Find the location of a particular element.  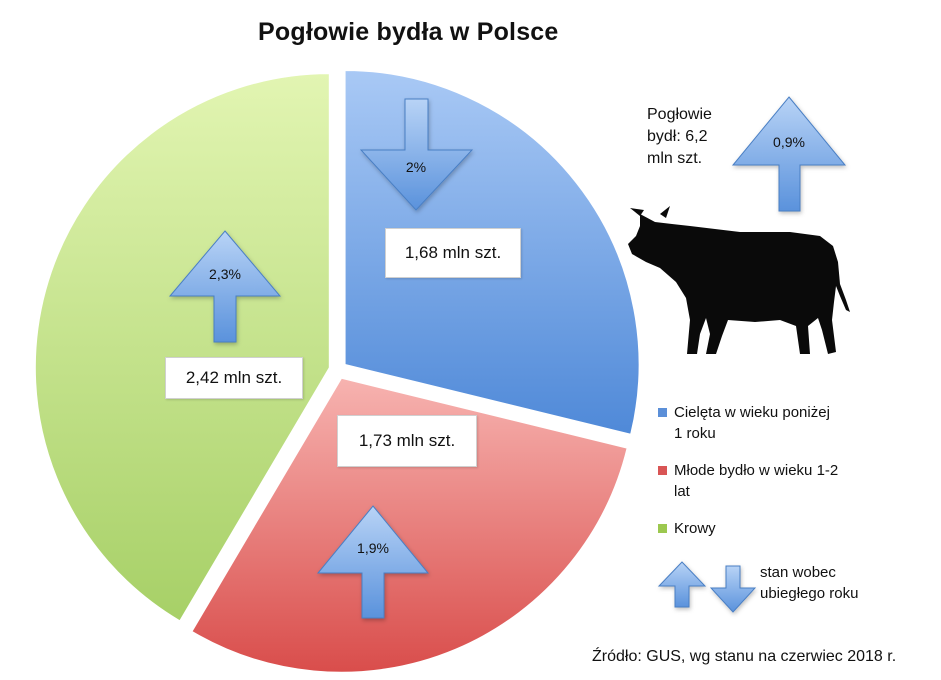

legend-item-mlode: Młode bydło w wieku 1-2 lat is located at coordinates (755, 481).